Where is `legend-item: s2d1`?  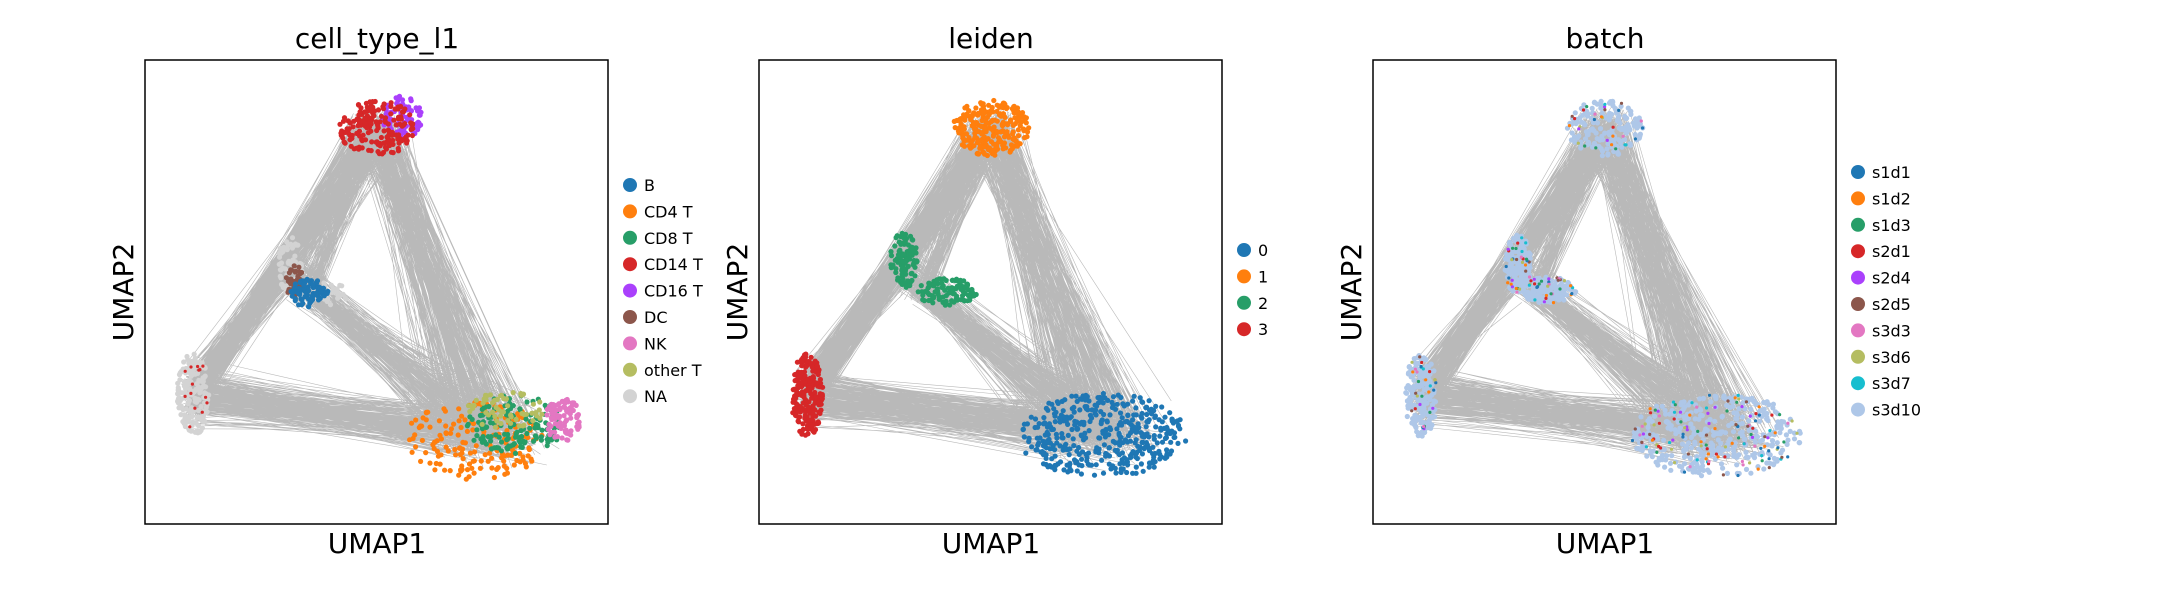 legend-item: s2d1 is located at coordinates (1881, 251).